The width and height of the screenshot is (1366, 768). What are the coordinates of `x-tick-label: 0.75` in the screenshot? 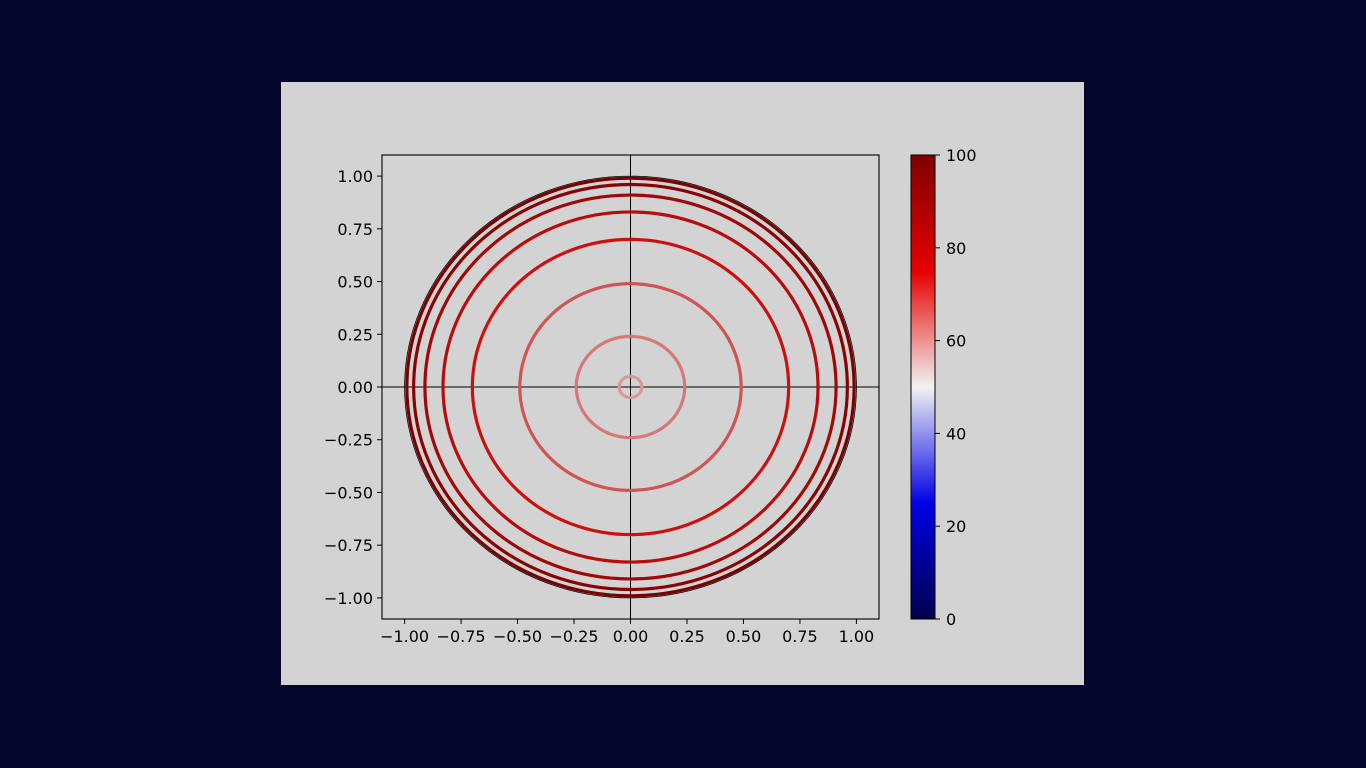 It's located at (800, 636).